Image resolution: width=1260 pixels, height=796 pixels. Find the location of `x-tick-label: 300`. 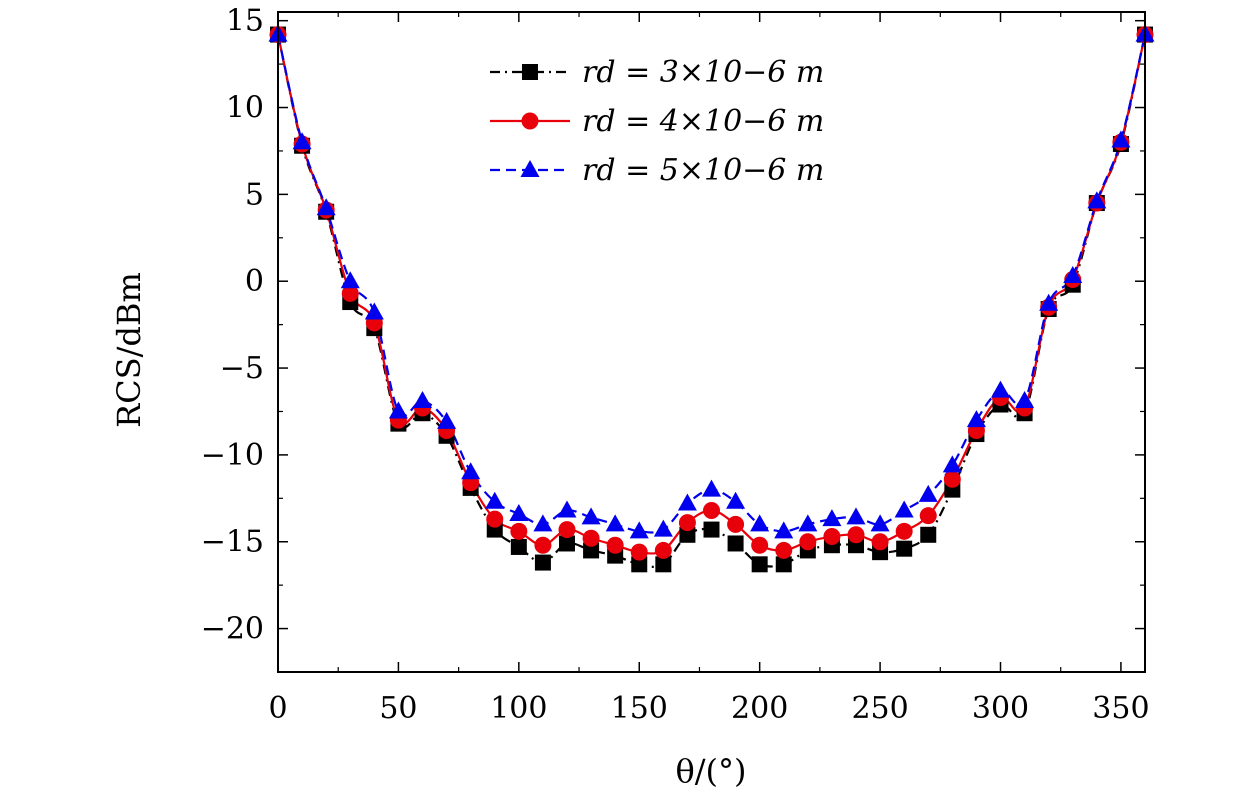

x-tick-label: 300 is located at coordinates (1000, 708).